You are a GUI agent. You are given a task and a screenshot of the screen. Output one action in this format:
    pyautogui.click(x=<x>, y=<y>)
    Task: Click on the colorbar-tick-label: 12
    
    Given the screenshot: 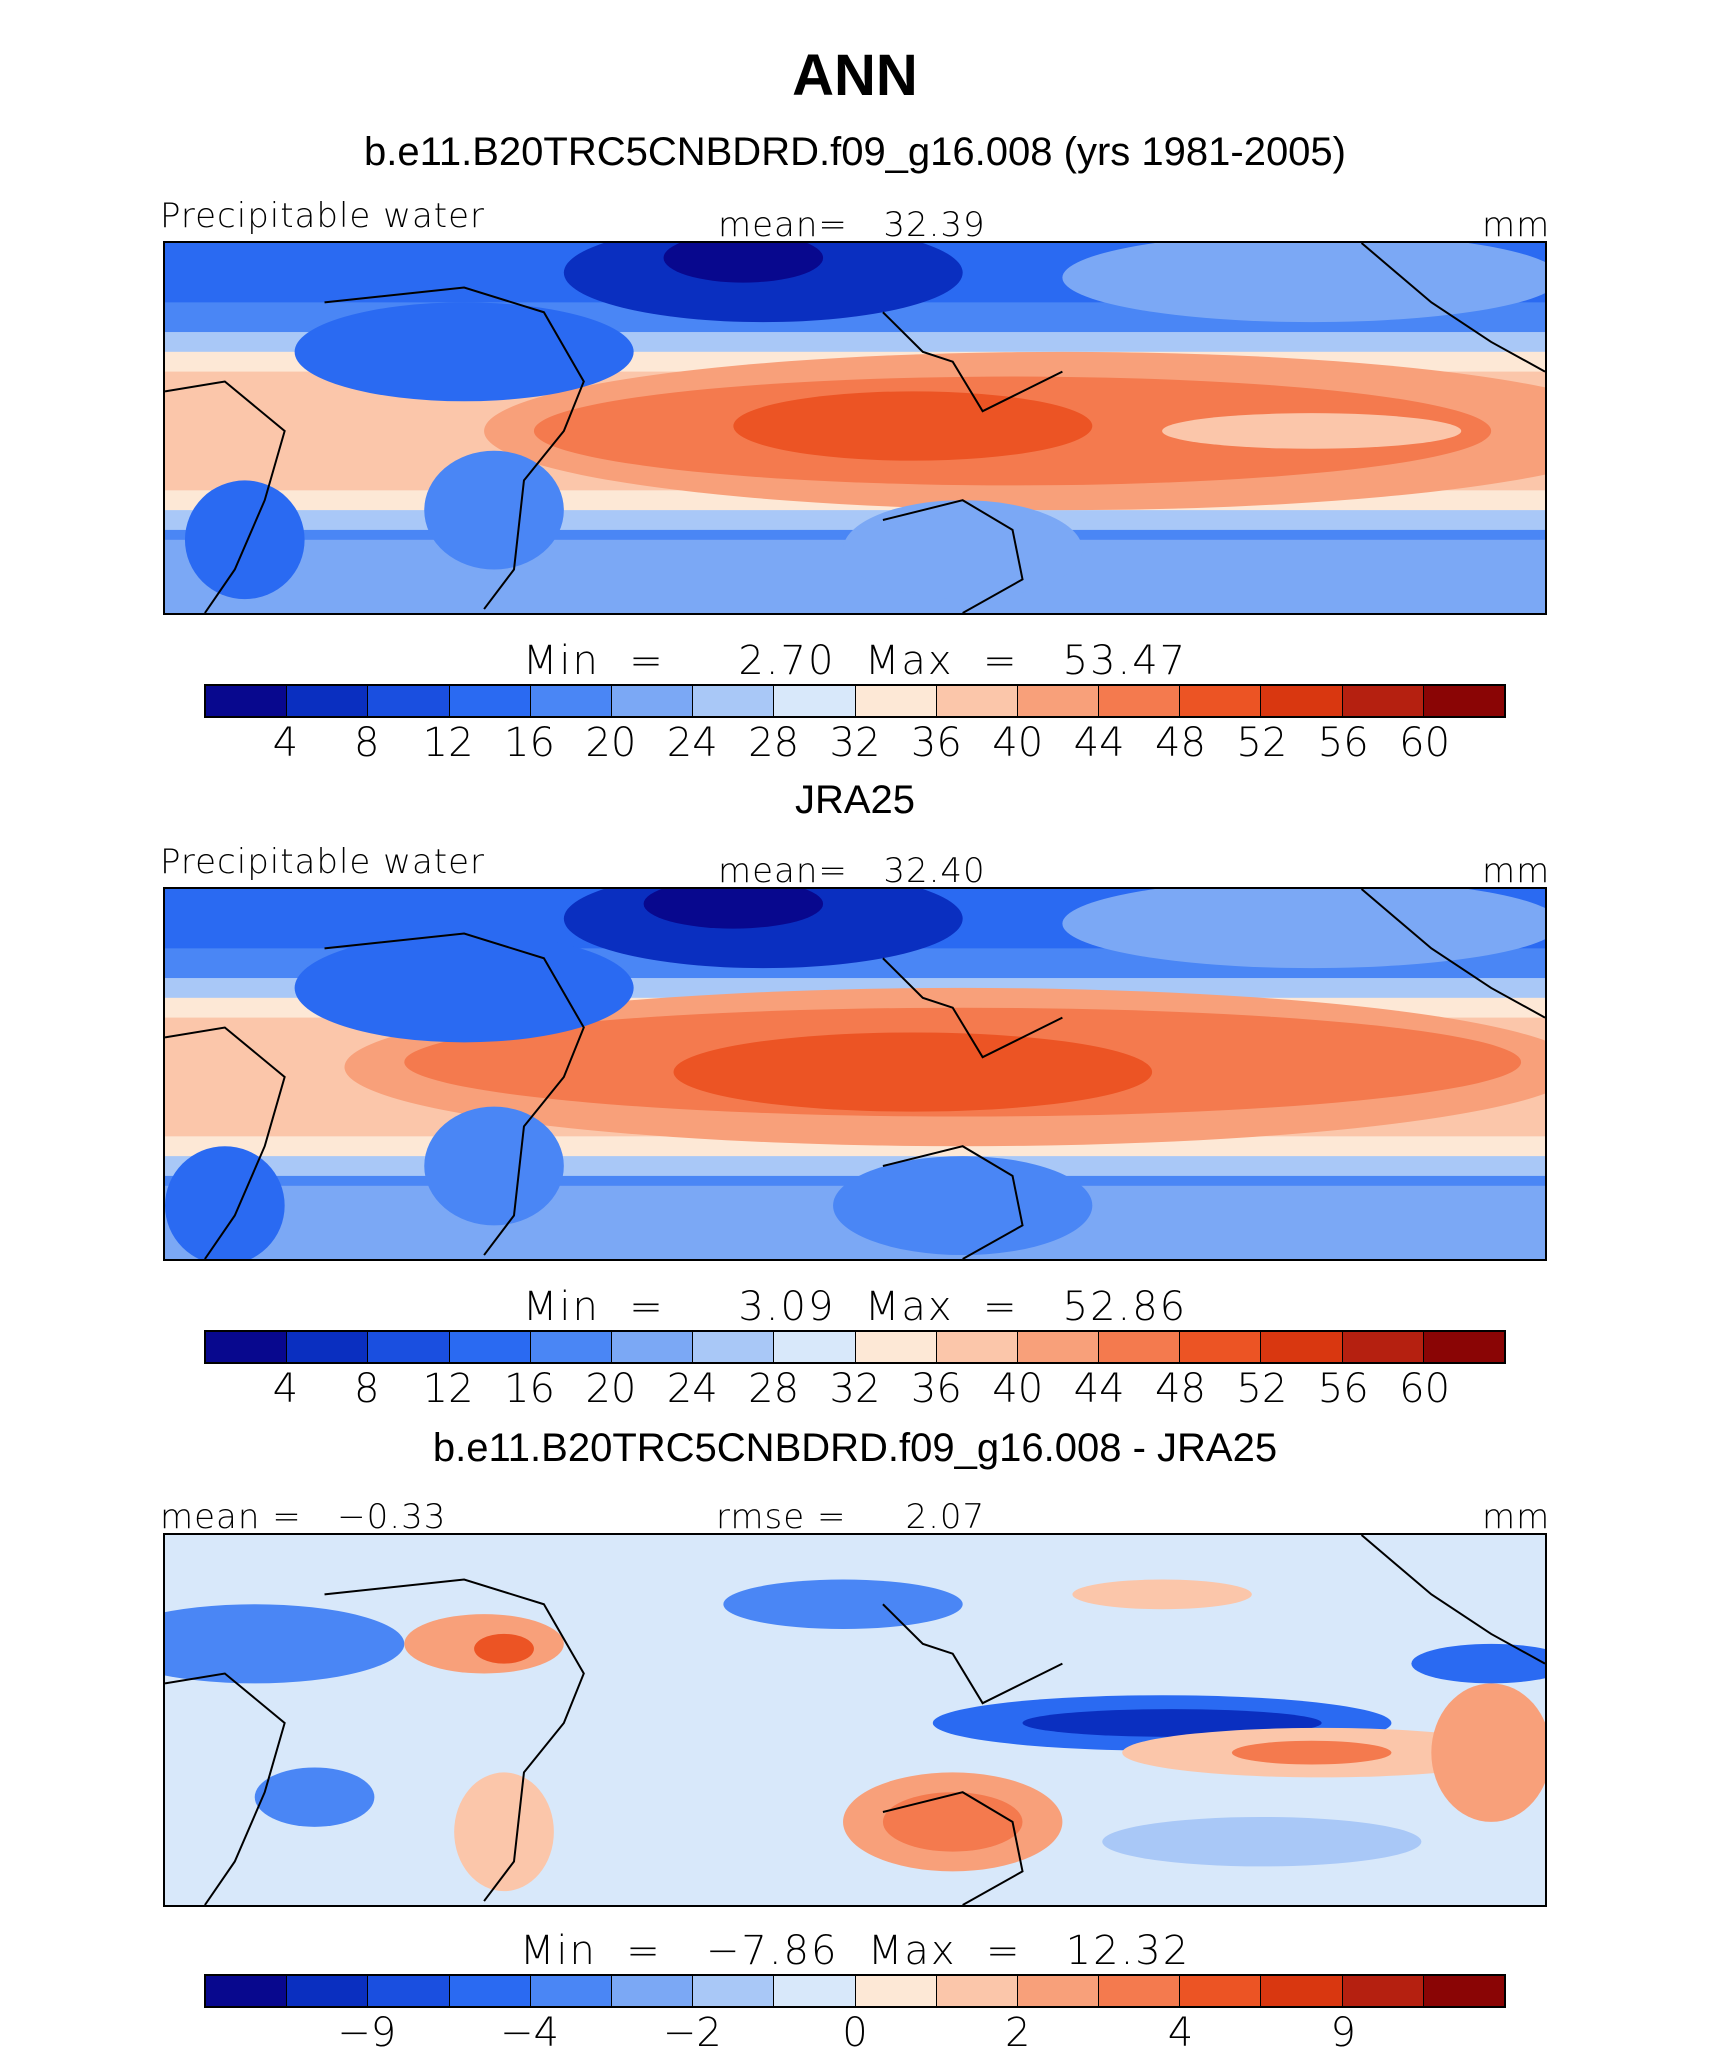 What is the action you would take?
    pyautogui.click(x=448, y=743)
    